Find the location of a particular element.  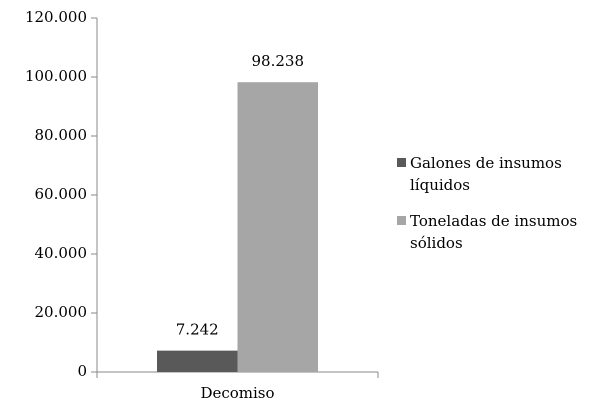

legend-entry: Toneladas de insumos sólidos is located at coordinates (503, 232).